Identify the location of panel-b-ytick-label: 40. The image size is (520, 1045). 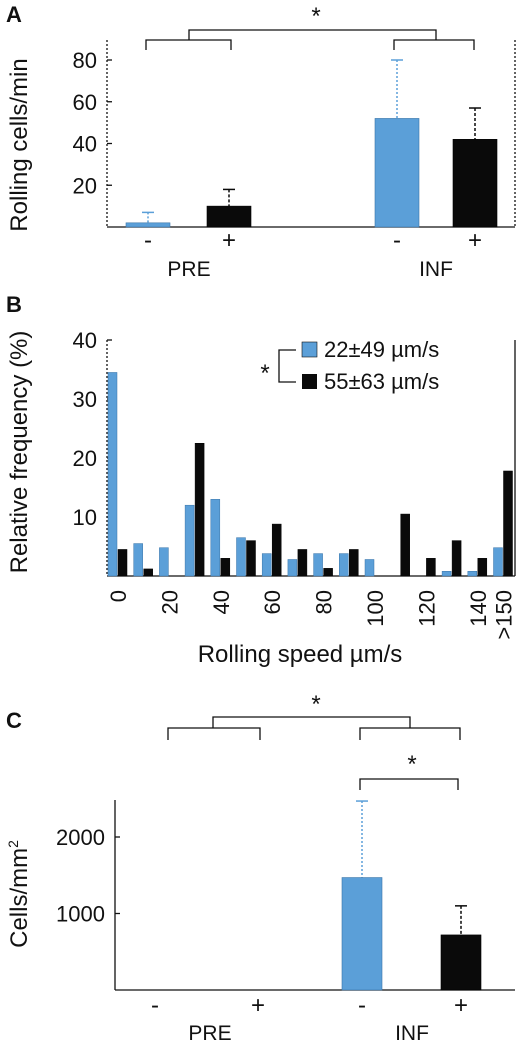
(85, 340).